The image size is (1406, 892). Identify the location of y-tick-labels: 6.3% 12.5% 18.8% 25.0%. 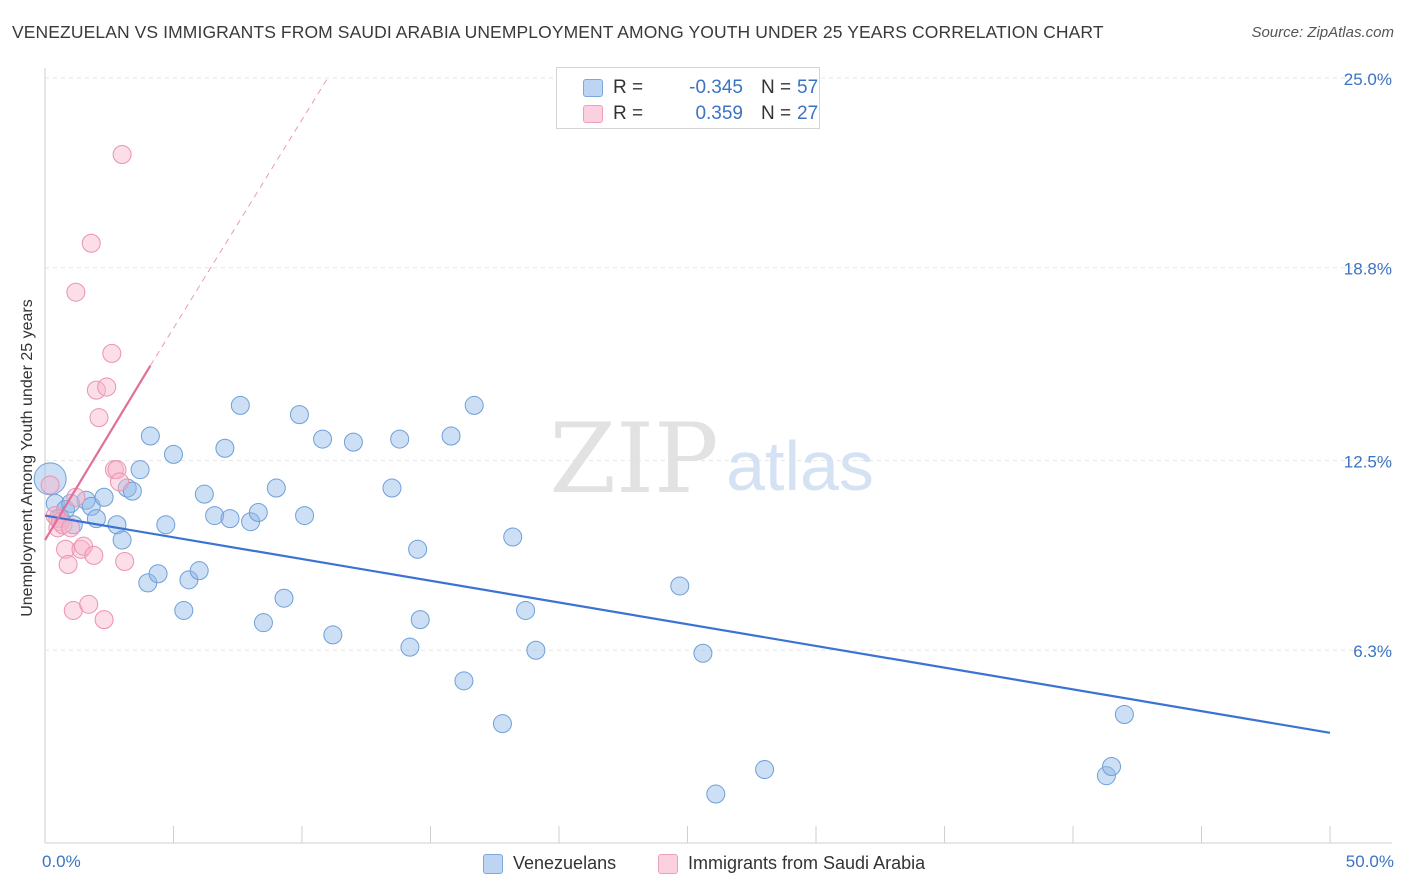
(1368, 365).